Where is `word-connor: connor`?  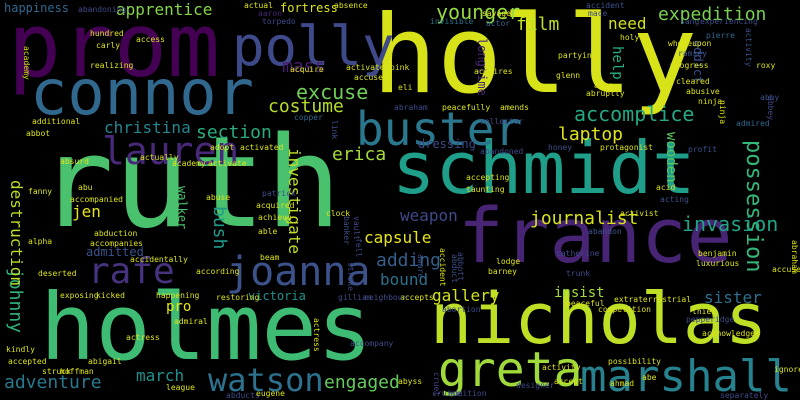 word-connor: connor is located at coordinates (142, 92).